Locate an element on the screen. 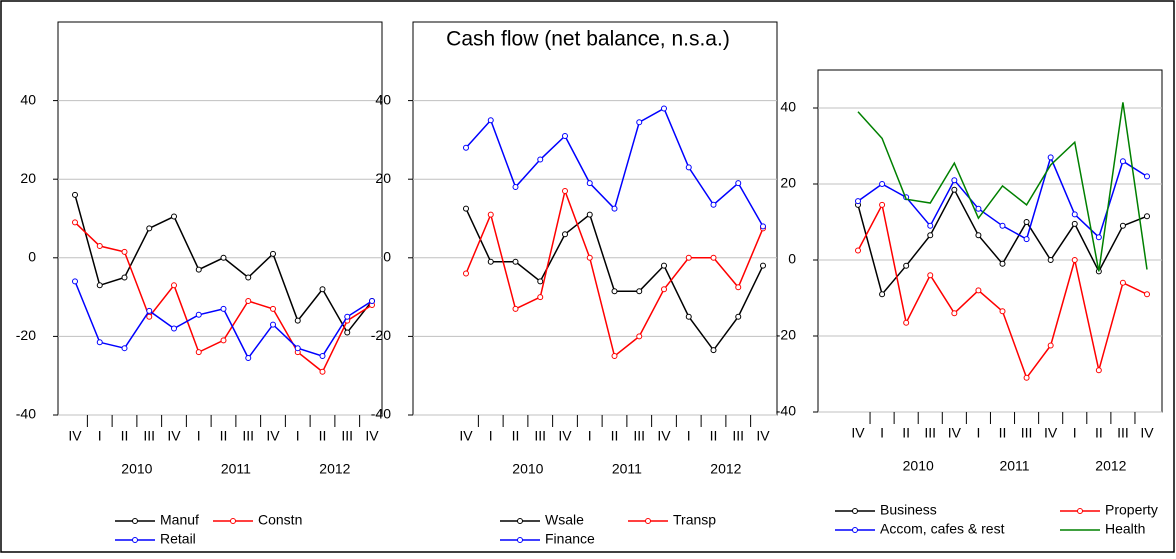 Image resolution: width=1176 pixels, height=559 pixels. y-tick-label: 20 is located at coordinates (383, 178).